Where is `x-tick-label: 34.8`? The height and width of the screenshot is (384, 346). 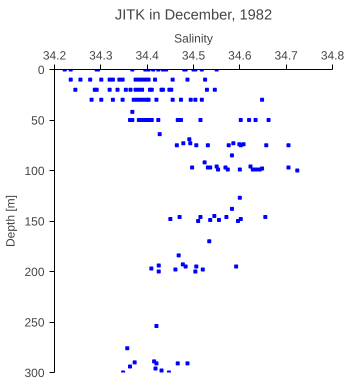 x-tick-label: 34.8 is located at coordinates (332, 55).